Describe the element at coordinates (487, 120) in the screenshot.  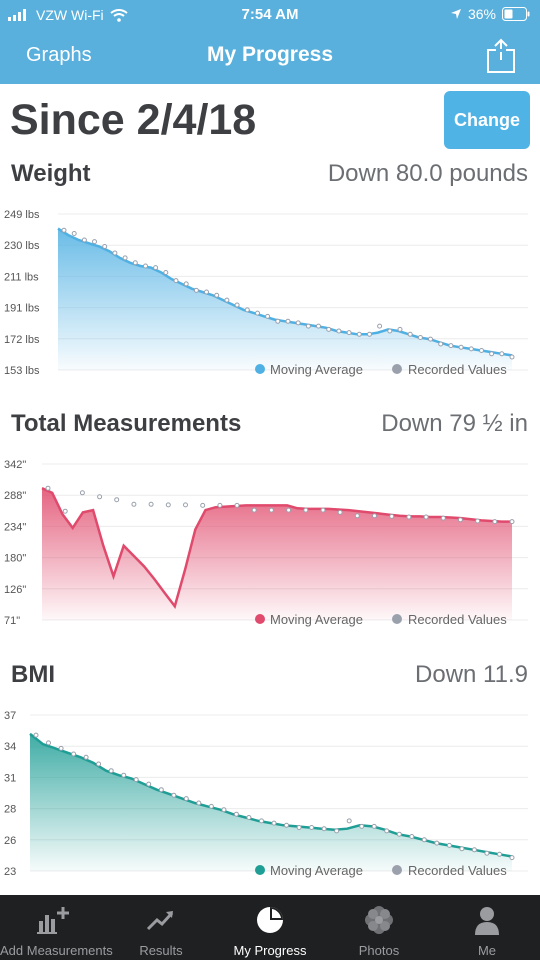
I see `change-date-button: Change` at that location.